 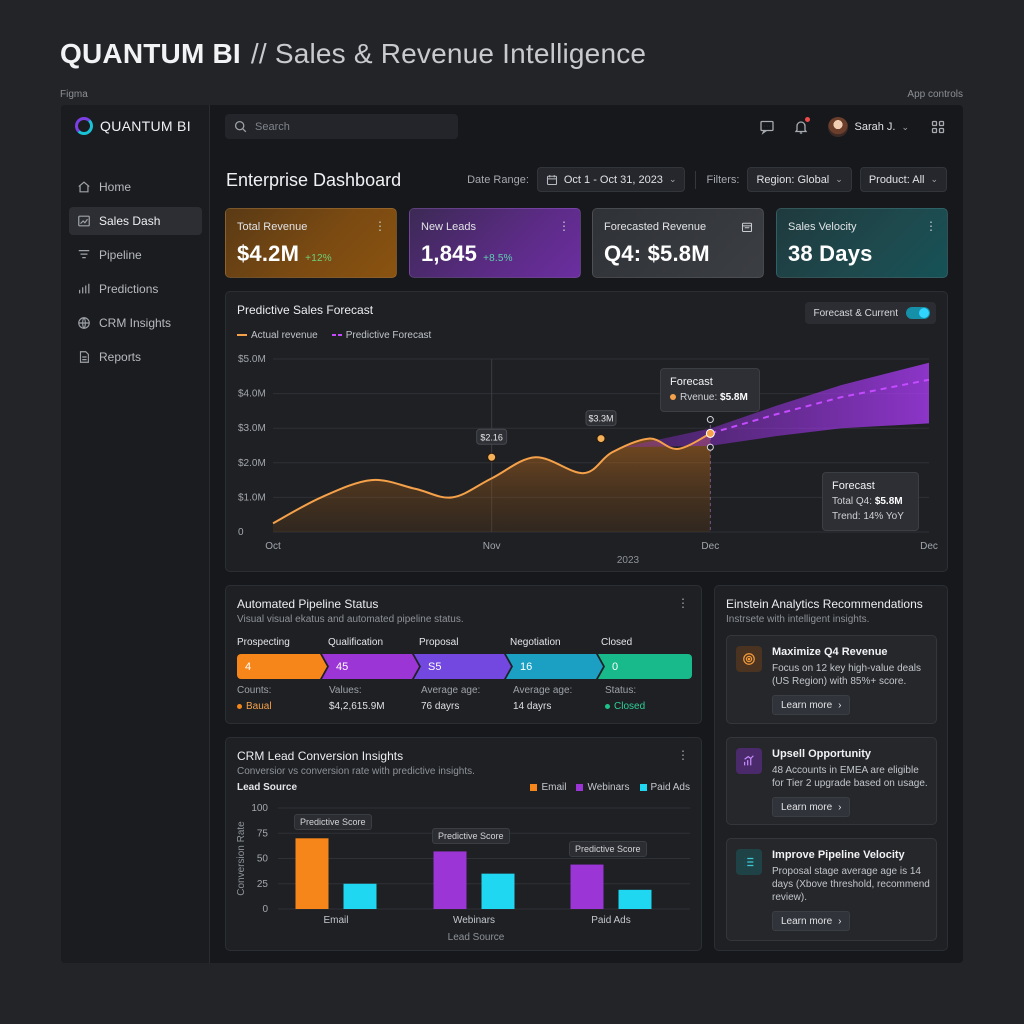 I want to click on y-tick-label: 100, so click(x=259, y=808).